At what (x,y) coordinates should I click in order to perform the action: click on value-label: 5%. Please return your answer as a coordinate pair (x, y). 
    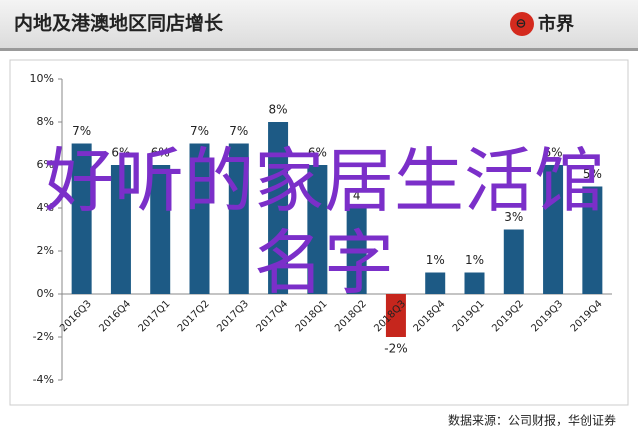
    Looking at the image, I should click on (592, 174).